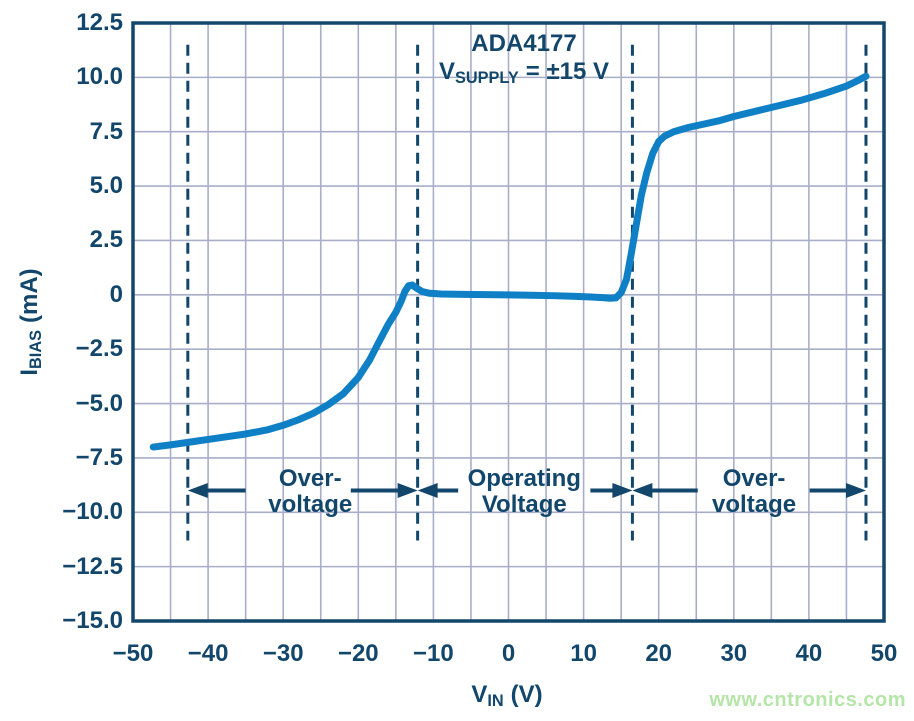 This screenshot has height=721, width=914. What do you see at coordinates (106, 240) in the screenshot?
I see `y-tick-label: 2.5` at bounding box center [106, 240].